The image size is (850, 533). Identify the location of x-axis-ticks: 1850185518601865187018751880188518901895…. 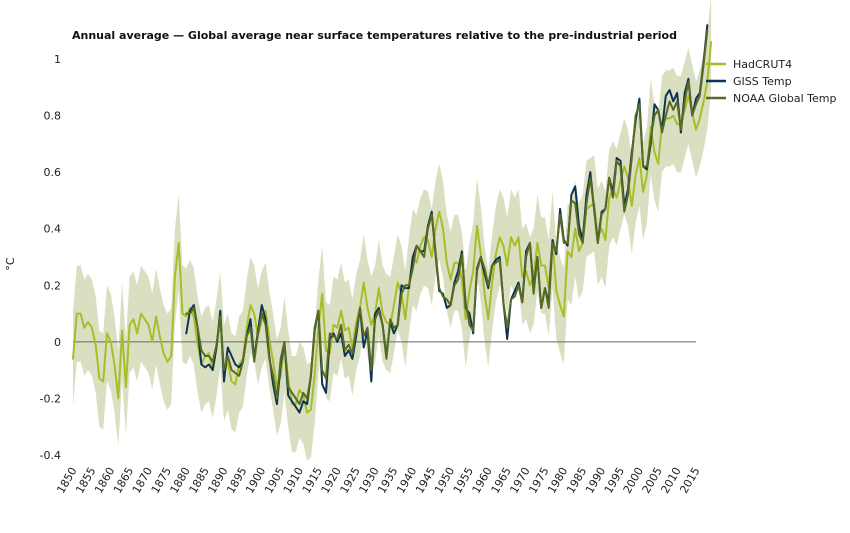
(378, 480).